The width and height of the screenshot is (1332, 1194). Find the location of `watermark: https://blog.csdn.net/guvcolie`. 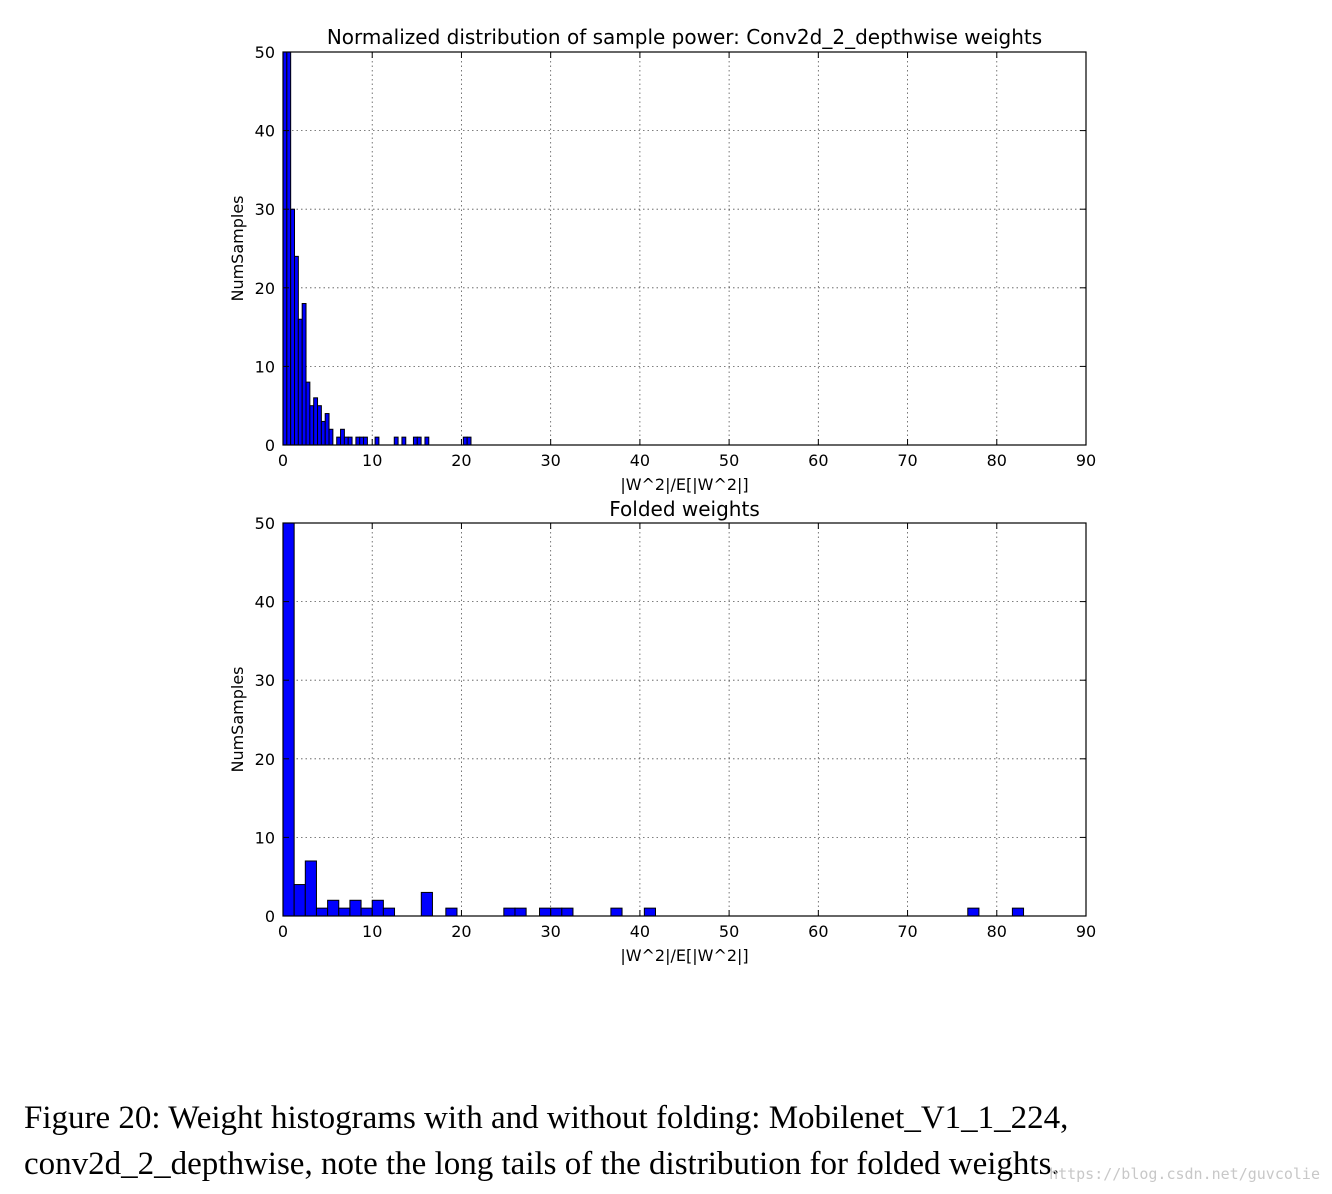

watermark: https://blog.csdn.net/guvcolie is located at coordinates (1184, 1174).